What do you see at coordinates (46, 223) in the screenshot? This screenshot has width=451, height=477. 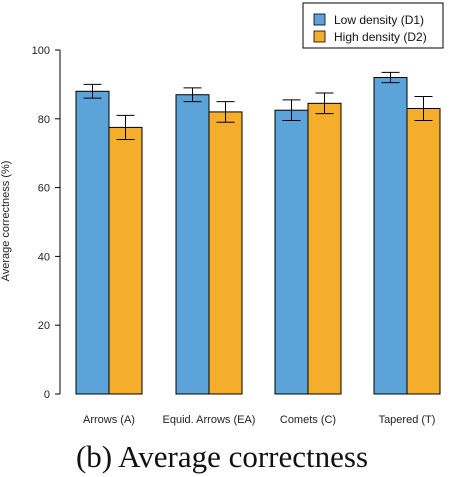 I see `y-axis: 0 20 40 60 80 100` at bounding box center [46, 223].